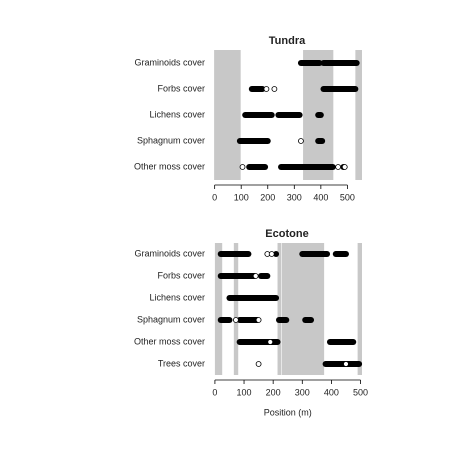  I want to click on x-axis-label: Position (m), so click(288, 412).